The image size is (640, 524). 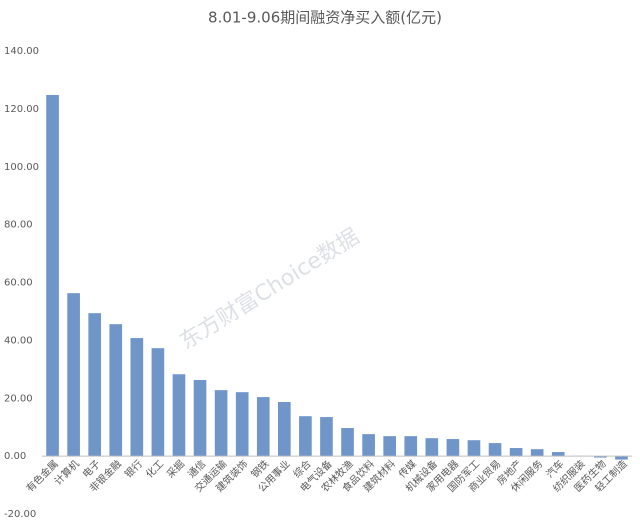 I want to click on y-tick-label: 40.00, so click(x=18, y=340).